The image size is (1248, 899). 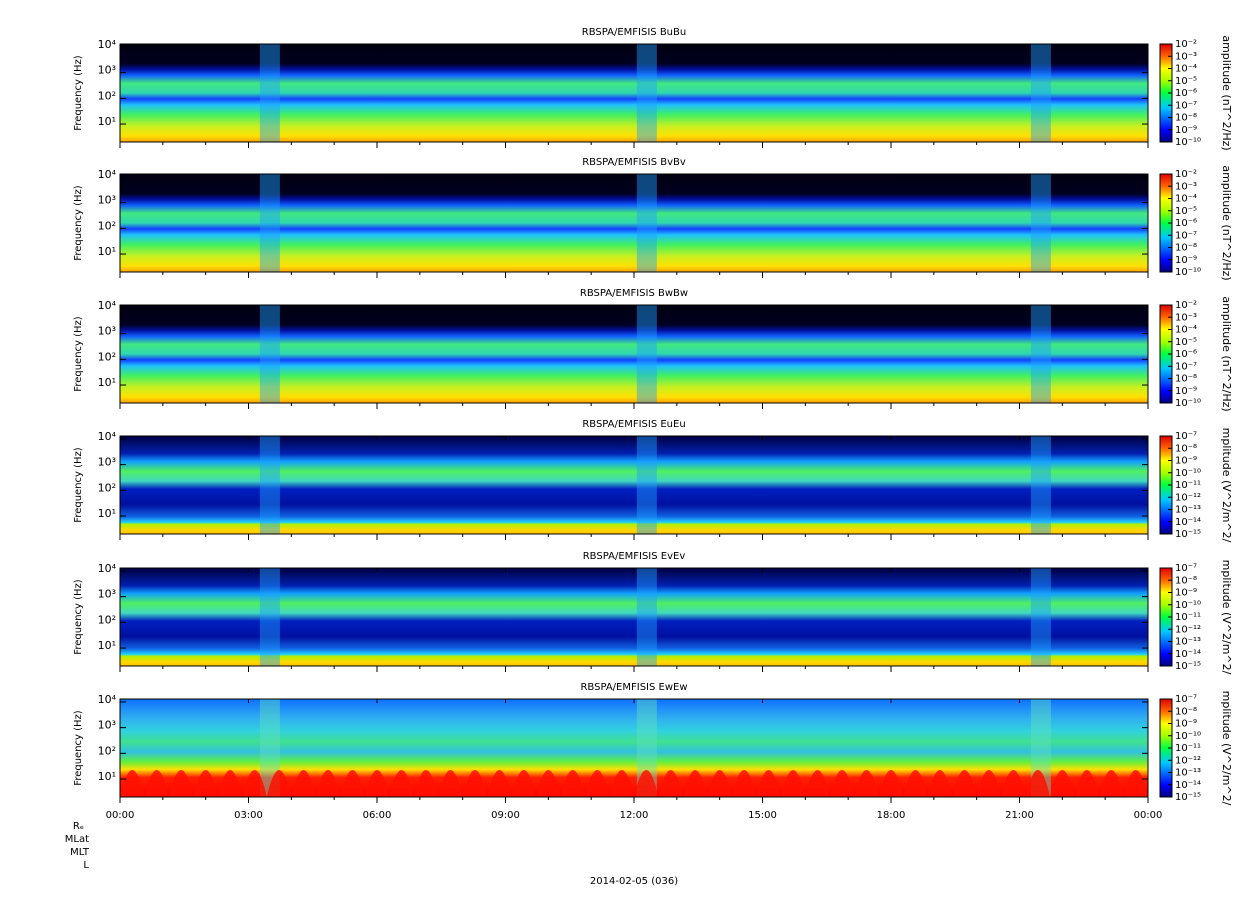 I want to click on x-tick-label: 15:00, so click(x=762, y=815).